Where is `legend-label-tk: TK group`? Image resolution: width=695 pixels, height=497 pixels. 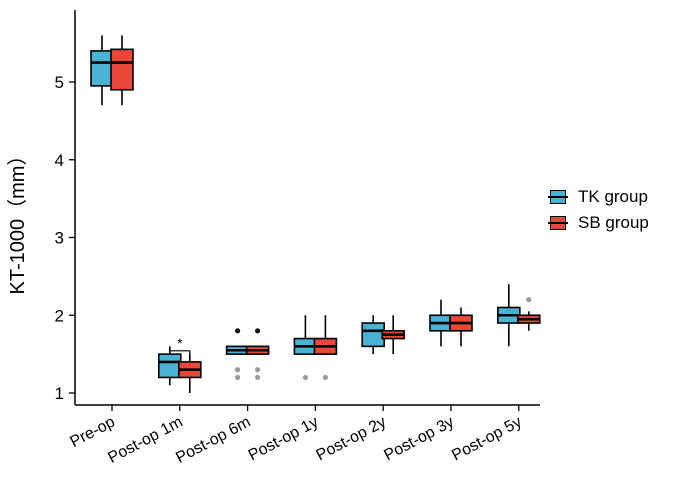 legend-label-tk: TK group is located at coordinates (613, 196).